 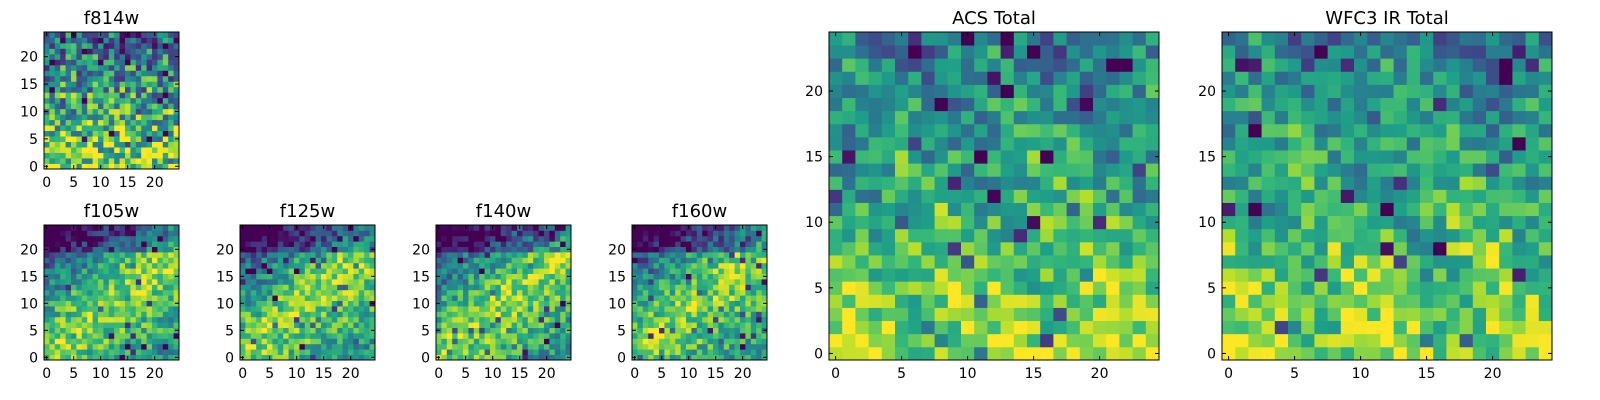 I want to click on y-tick-label: 15, so click(x=29, y=85).